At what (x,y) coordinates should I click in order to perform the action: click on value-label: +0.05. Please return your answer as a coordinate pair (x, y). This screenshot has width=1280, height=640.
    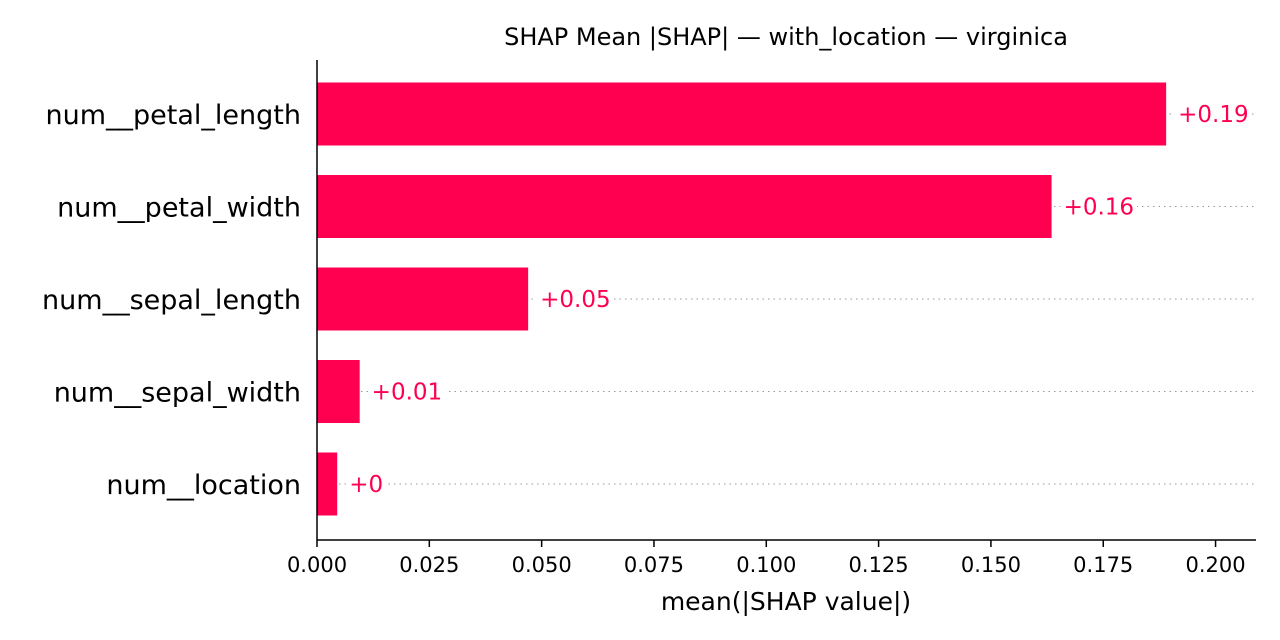
    Looking at the image, I should click on (575, 300).